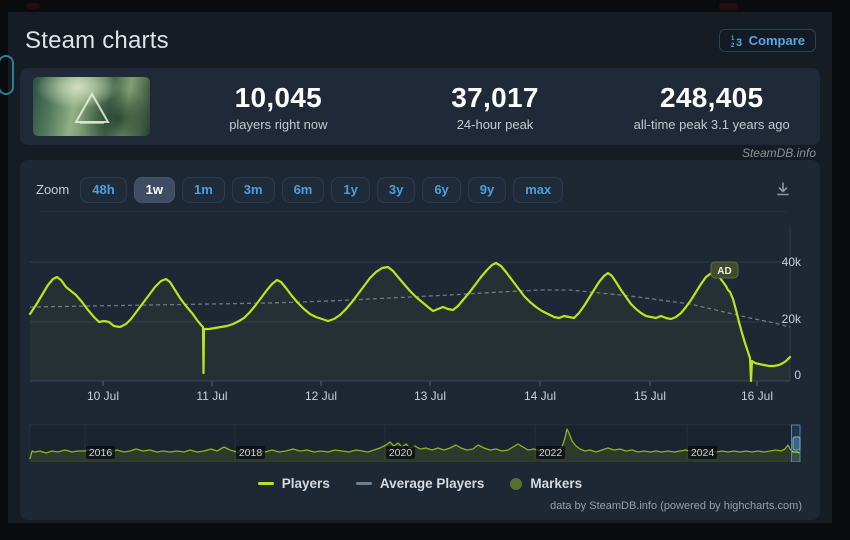 This screenshot has height=540, width=850. I want to click on navigator-year-labels: 2016 2018 2020 2022 2024, so click(401, 452).